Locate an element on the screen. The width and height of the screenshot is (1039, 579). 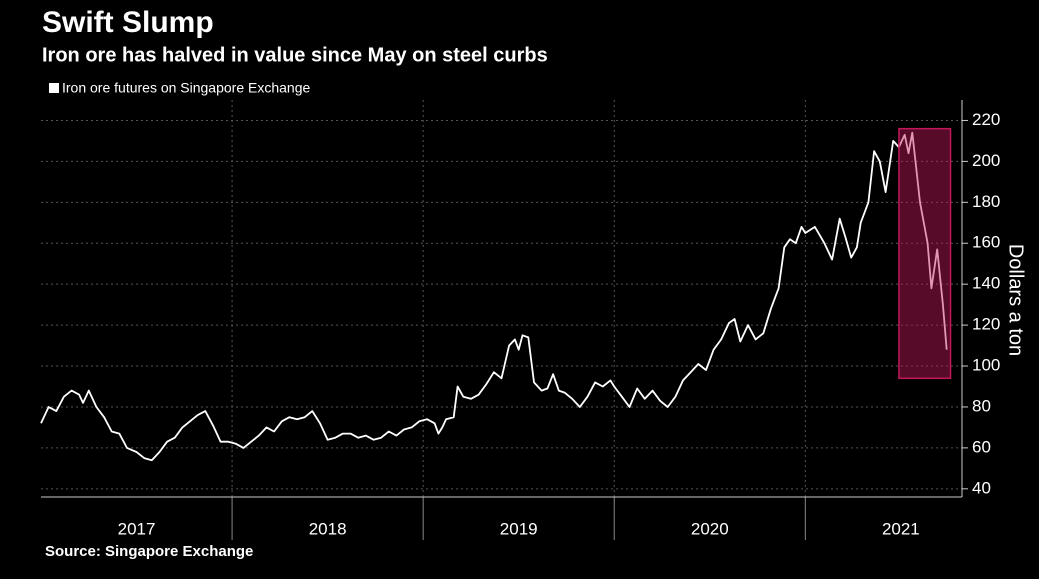
legend-swatch is located at coordinates (54, 88).